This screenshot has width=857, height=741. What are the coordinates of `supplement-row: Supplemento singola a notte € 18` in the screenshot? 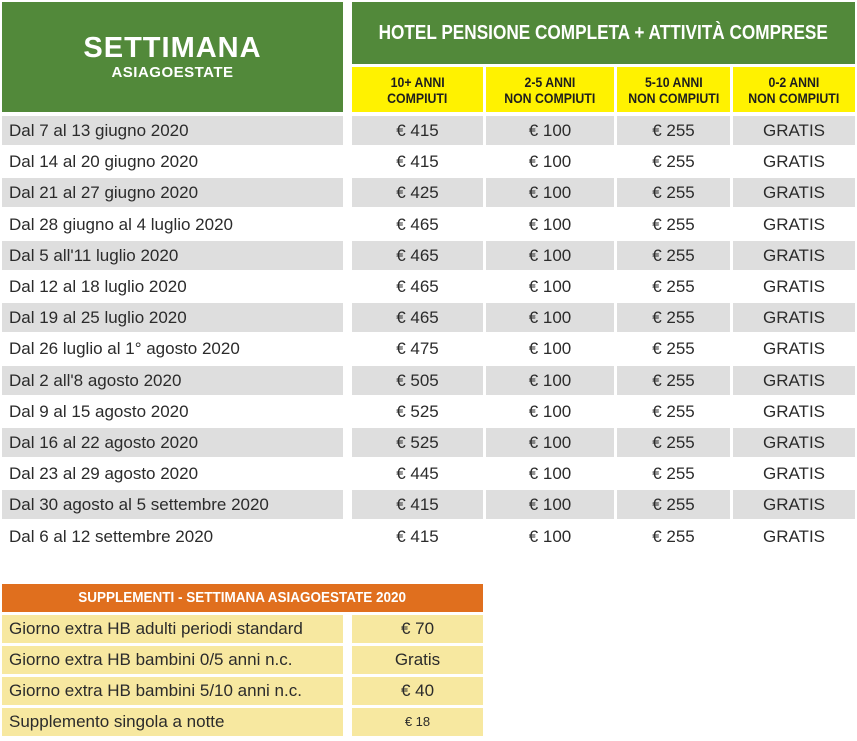 It's located at (245, 722).